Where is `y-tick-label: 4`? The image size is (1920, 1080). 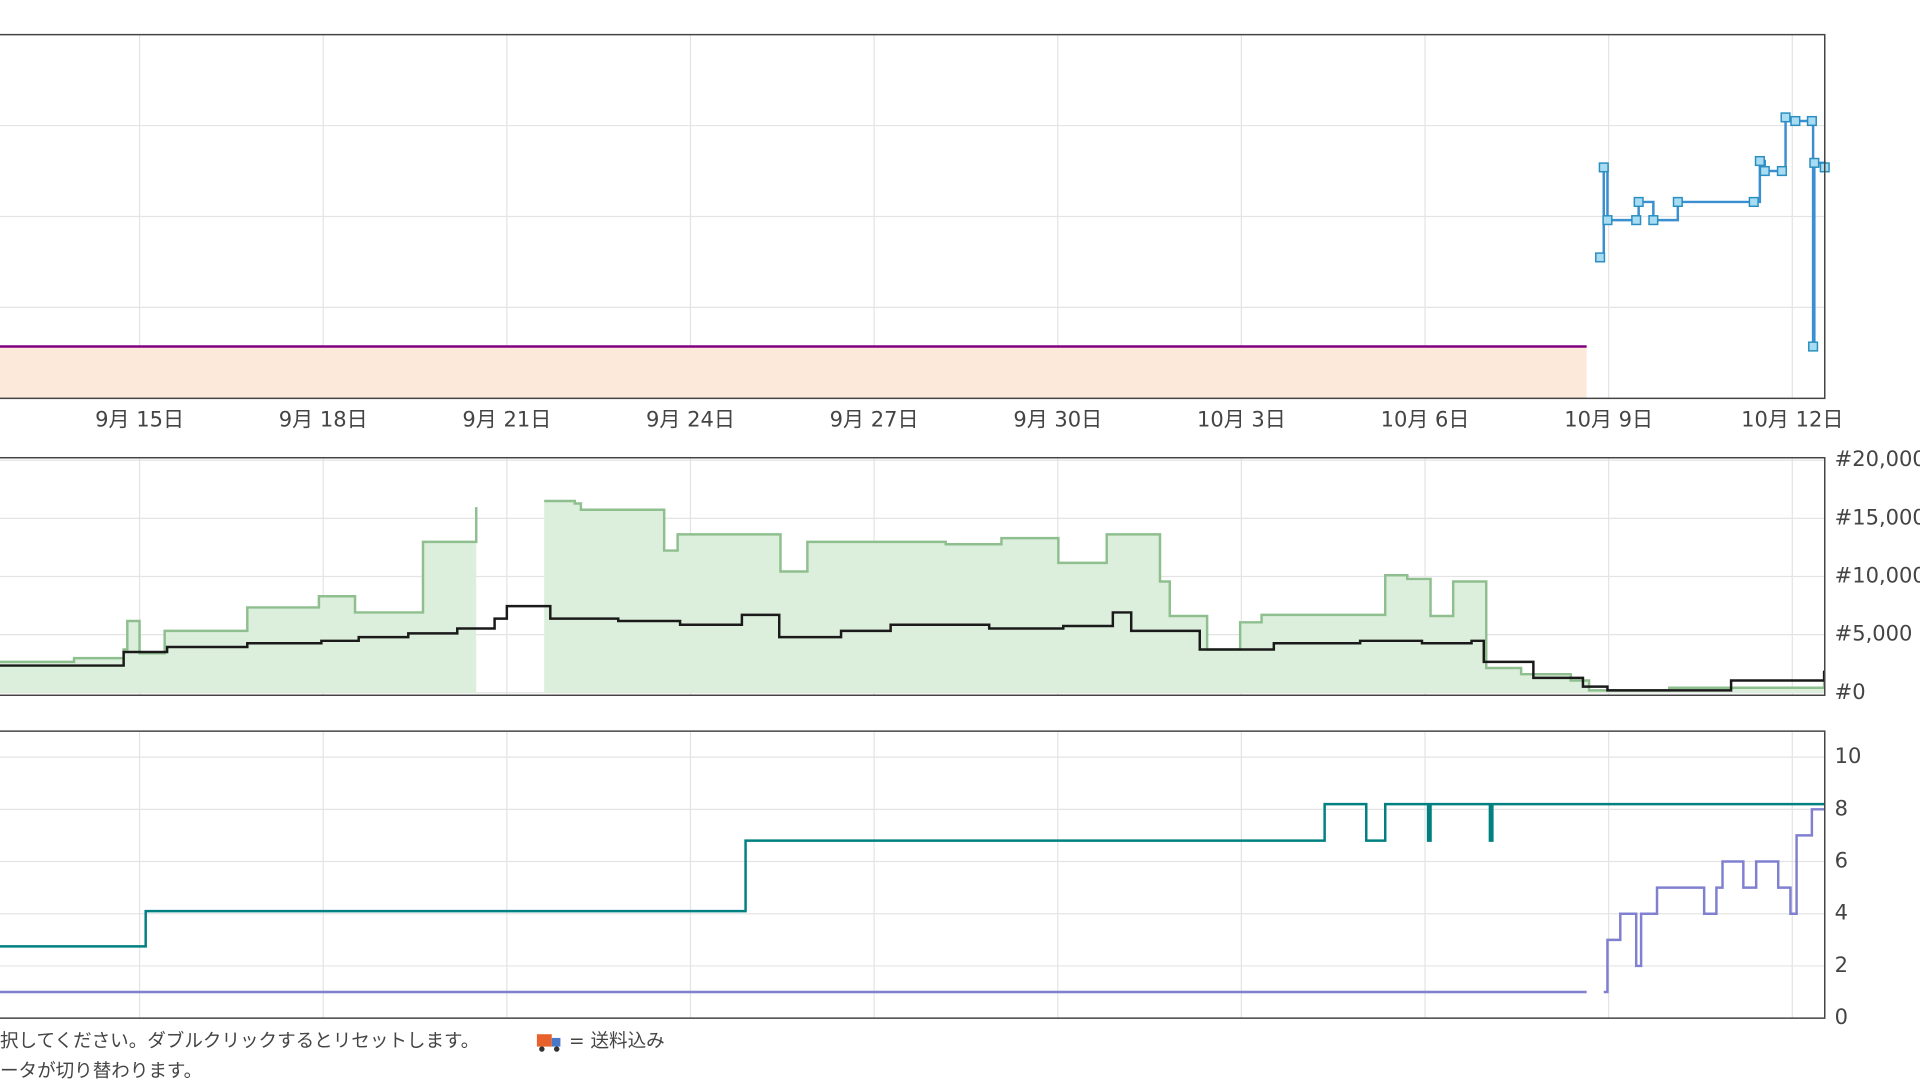 y-tick-label: 4 is located at coordinates (1841, 912).